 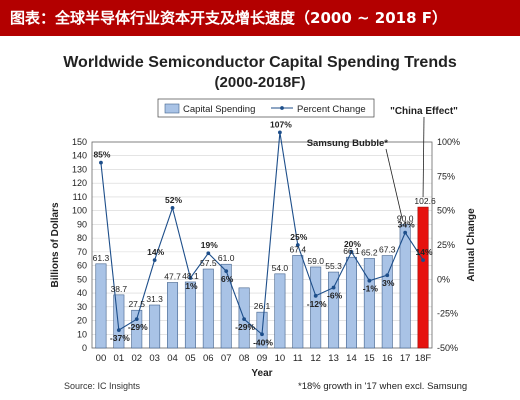 What do you see at coordinates (331, 109) in the screenshot?
I see `legend-label: Percent Change` at bounding box center [331, 109].